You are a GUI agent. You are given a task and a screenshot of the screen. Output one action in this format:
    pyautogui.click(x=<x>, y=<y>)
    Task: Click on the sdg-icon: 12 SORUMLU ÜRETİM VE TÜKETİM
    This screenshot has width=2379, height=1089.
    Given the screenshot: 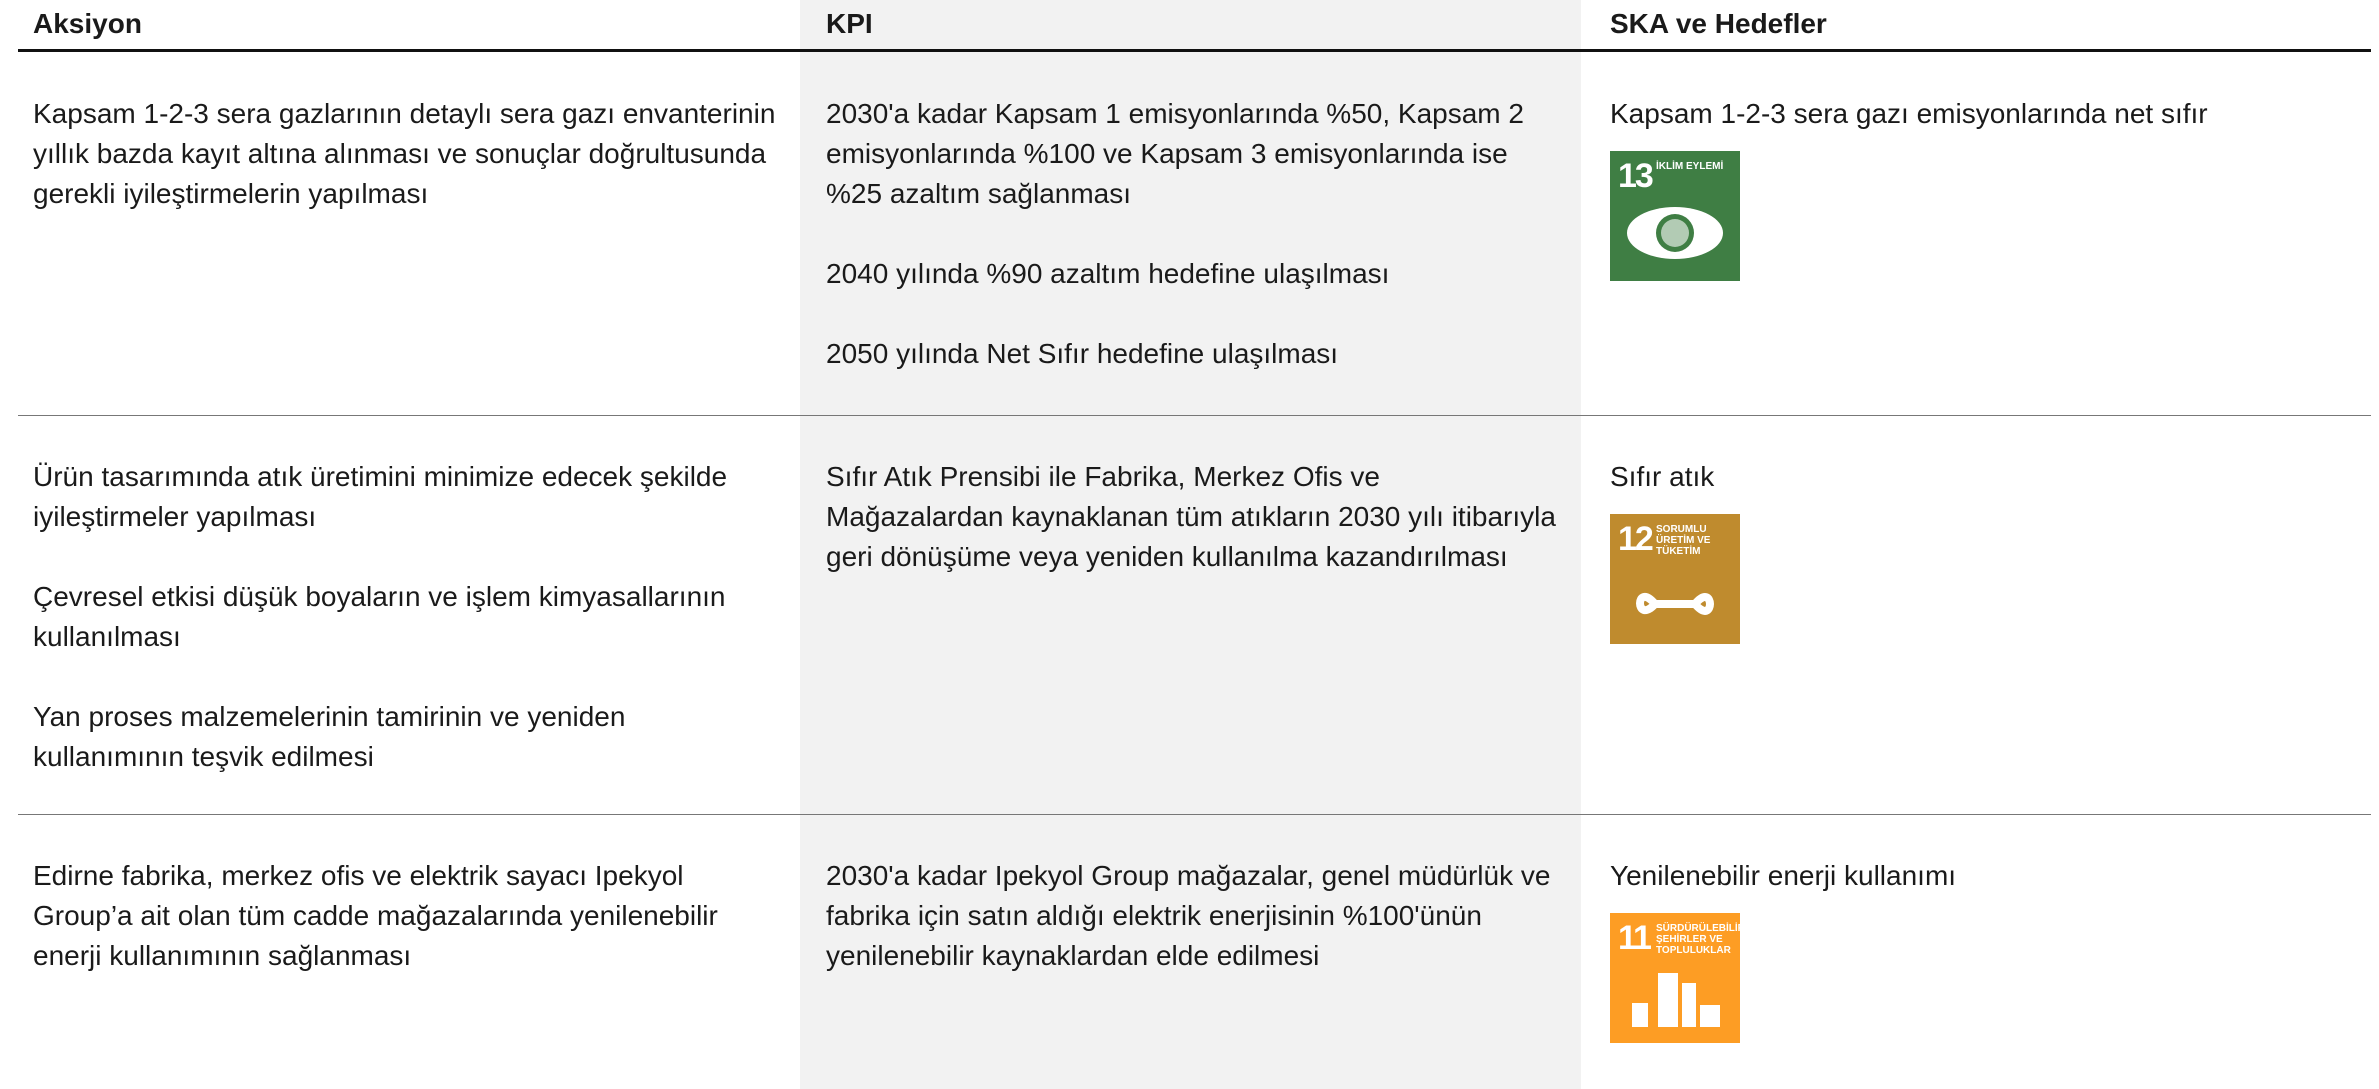 What is the action you would take?
    pyautogui.click(x=1675, y=579)
    